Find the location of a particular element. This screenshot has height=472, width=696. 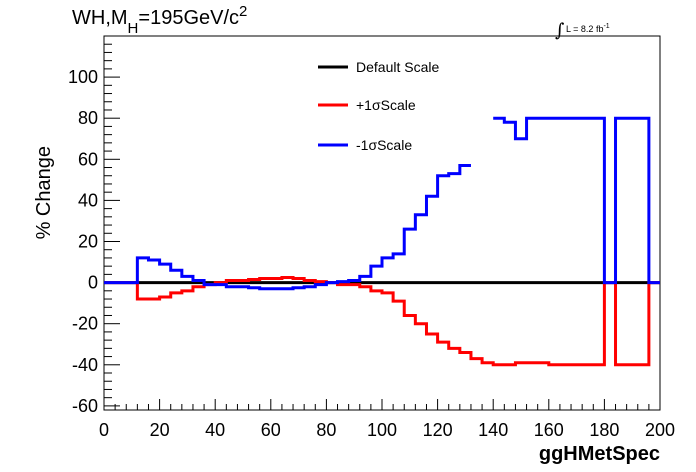

chart-title: WH,MH=195GeV/c2 is located at coordinates (159, 20).